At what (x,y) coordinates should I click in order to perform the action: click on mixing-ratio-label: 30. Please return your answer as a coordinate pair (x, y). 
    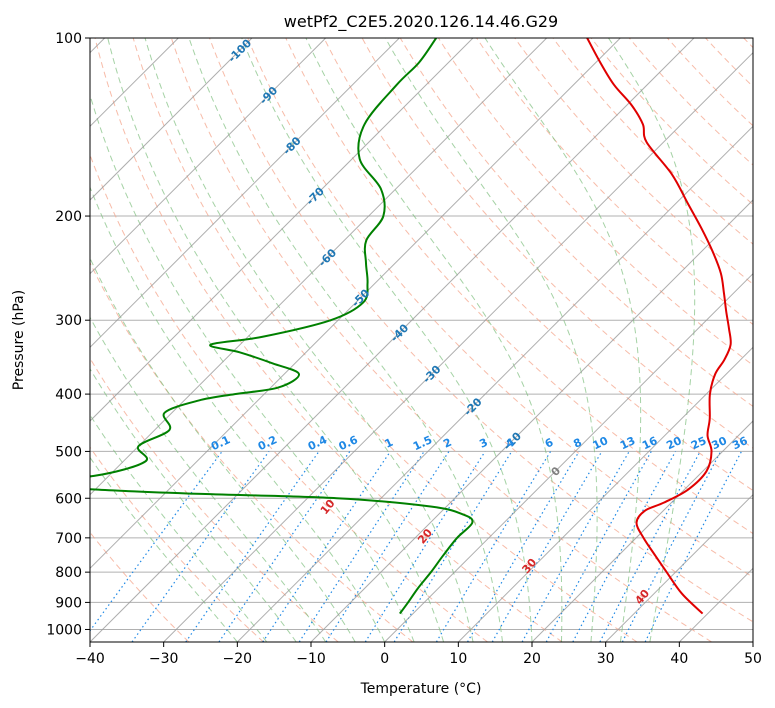
    Looking at the image, I should click on (720, 443).